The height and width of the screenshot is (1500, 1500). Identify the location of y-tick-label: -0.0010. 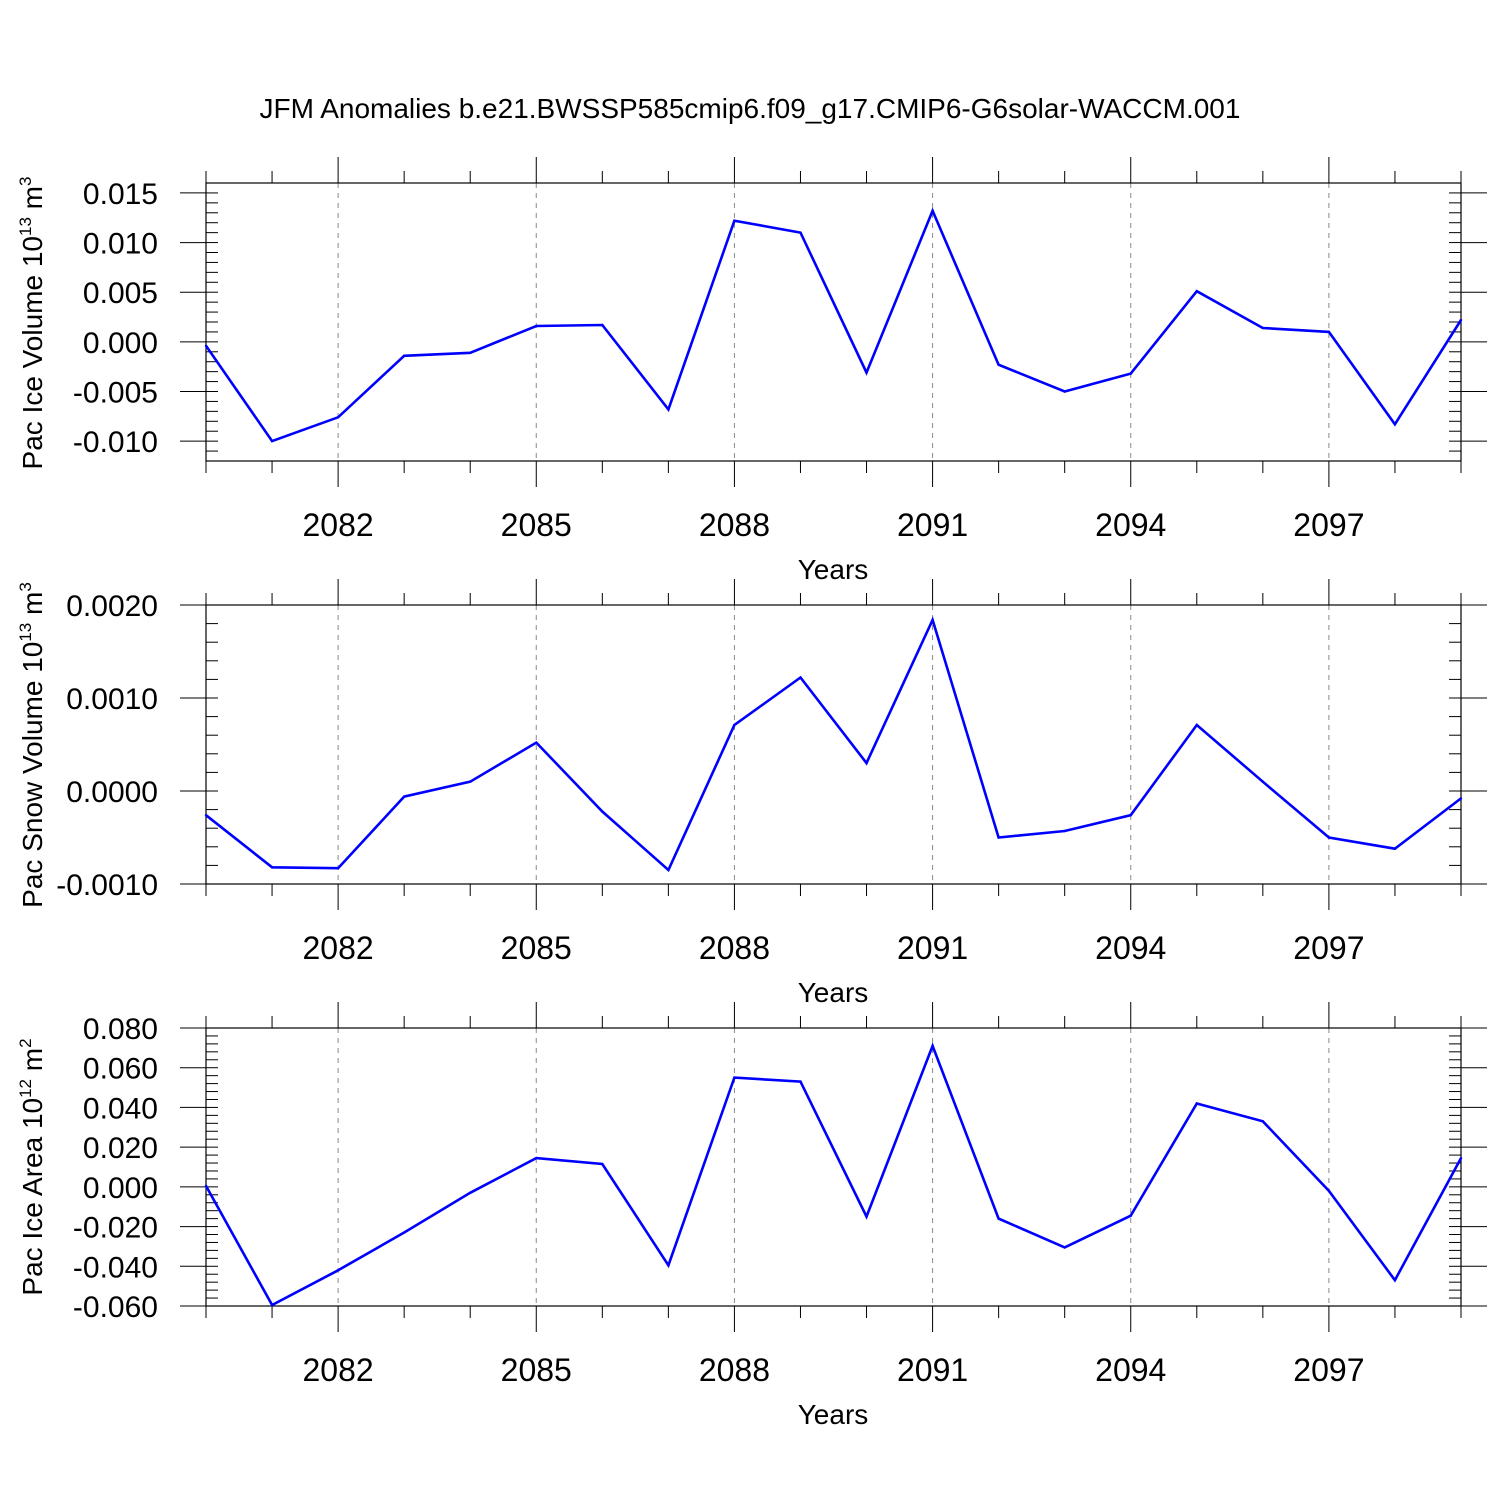
(107, 885).